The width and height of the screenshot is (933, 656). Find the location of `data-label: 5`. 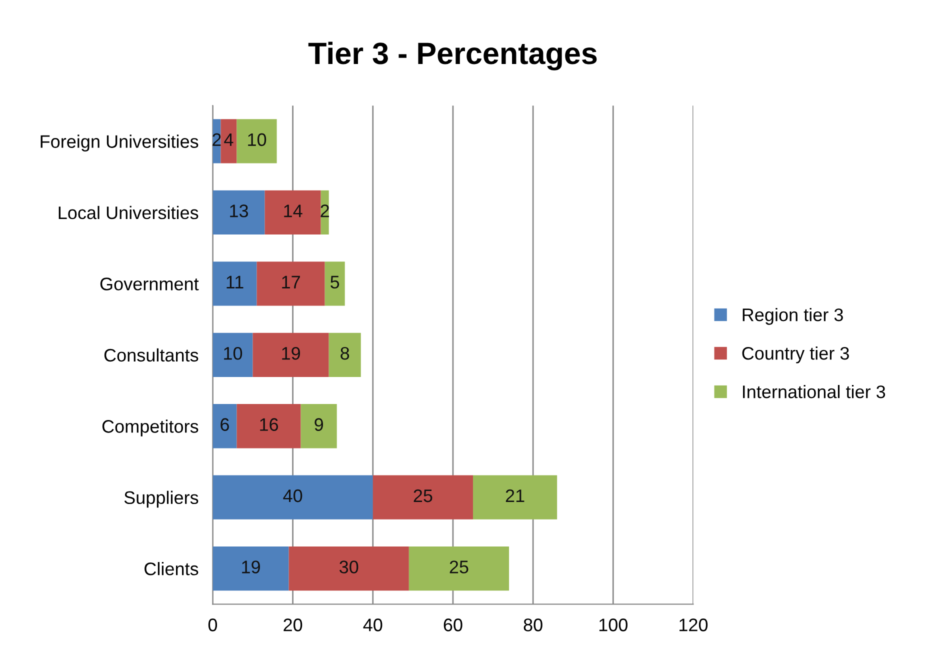

data-label: 5 is located at coordinates (335, 282).